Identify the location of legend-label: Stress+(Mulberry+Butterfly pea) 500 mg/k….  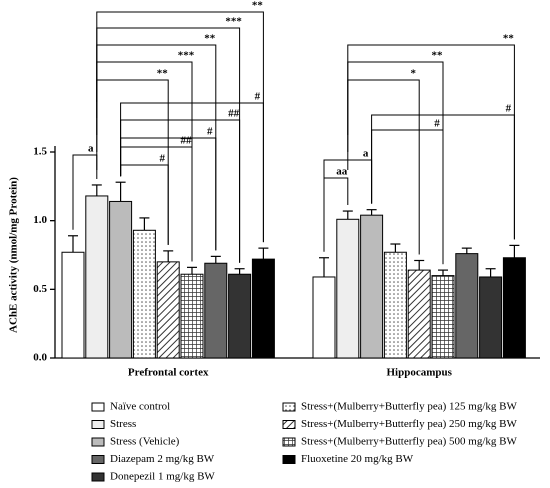
(409, 442).